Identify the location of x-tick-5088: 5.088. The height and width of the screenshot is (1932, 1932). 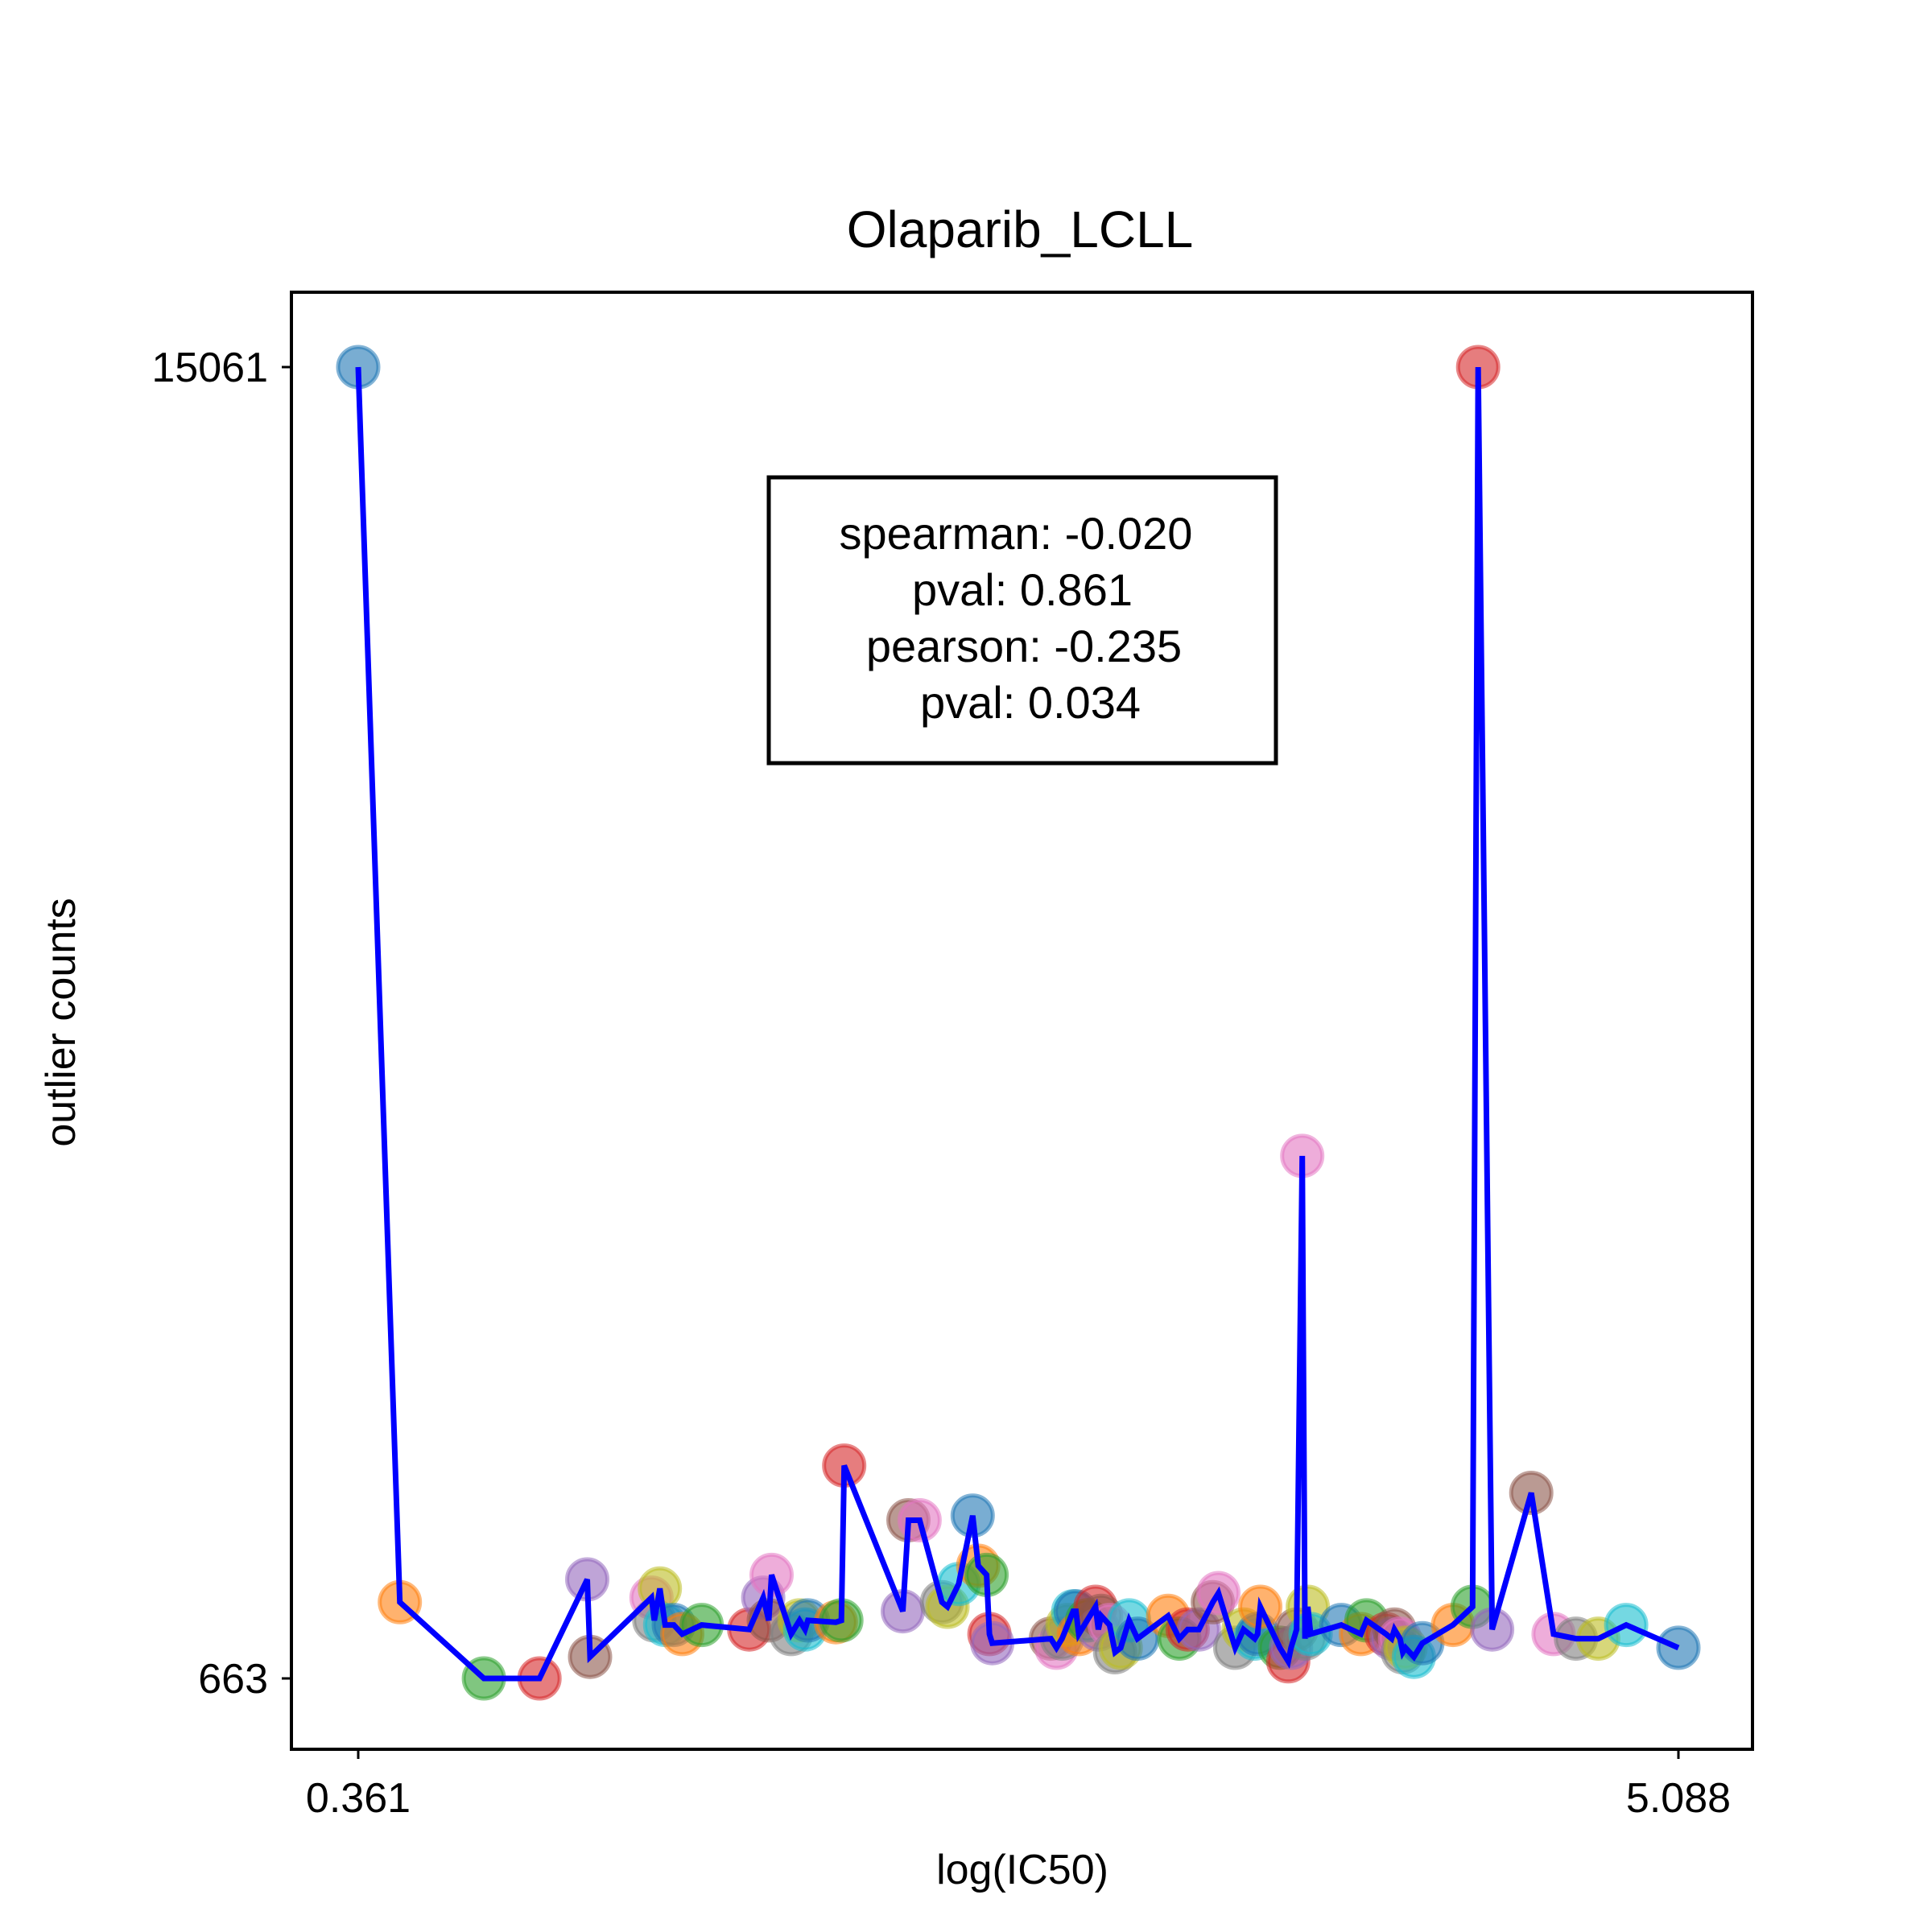
(1678, 1785).